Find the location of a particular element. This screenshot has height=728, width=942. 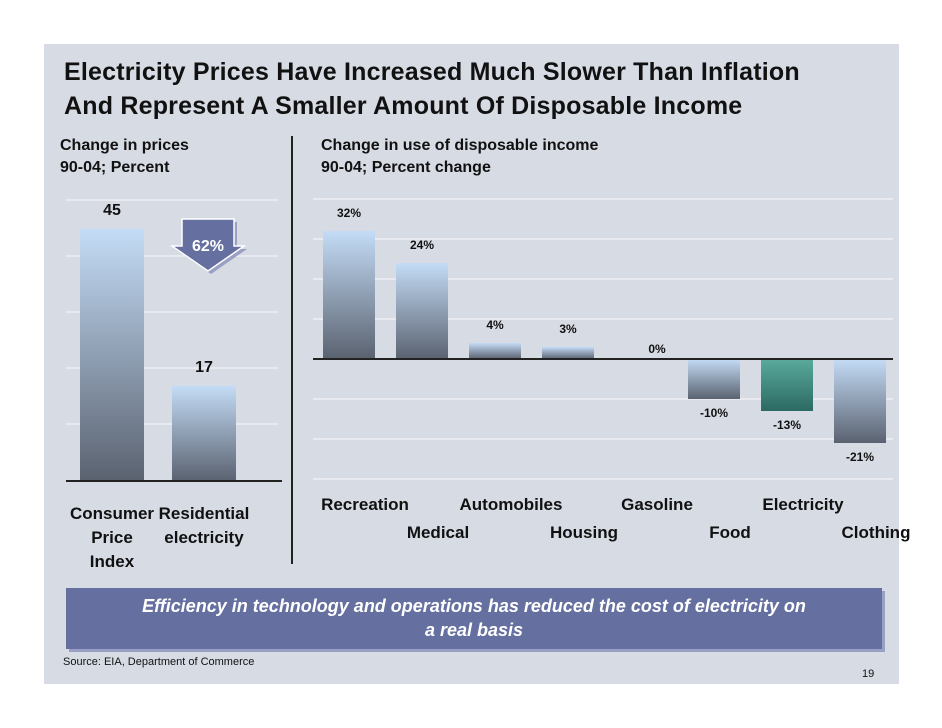

right-category-label: Housing is located at coordinates (584, 532).